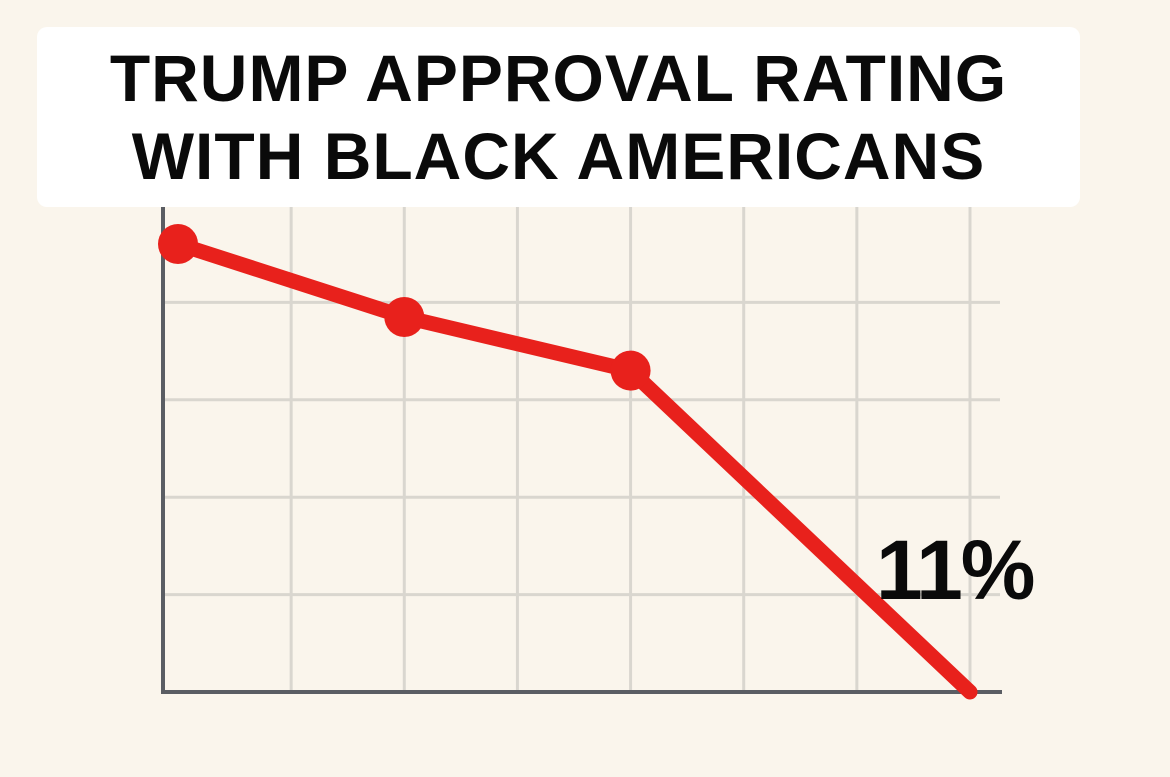 This screenshot has height=777, width=1170. Describe the element at coordinates (558, 78) in the screenshot. I see `chart-title-line-1: TRUMP APPROVAL RATING` at that location.